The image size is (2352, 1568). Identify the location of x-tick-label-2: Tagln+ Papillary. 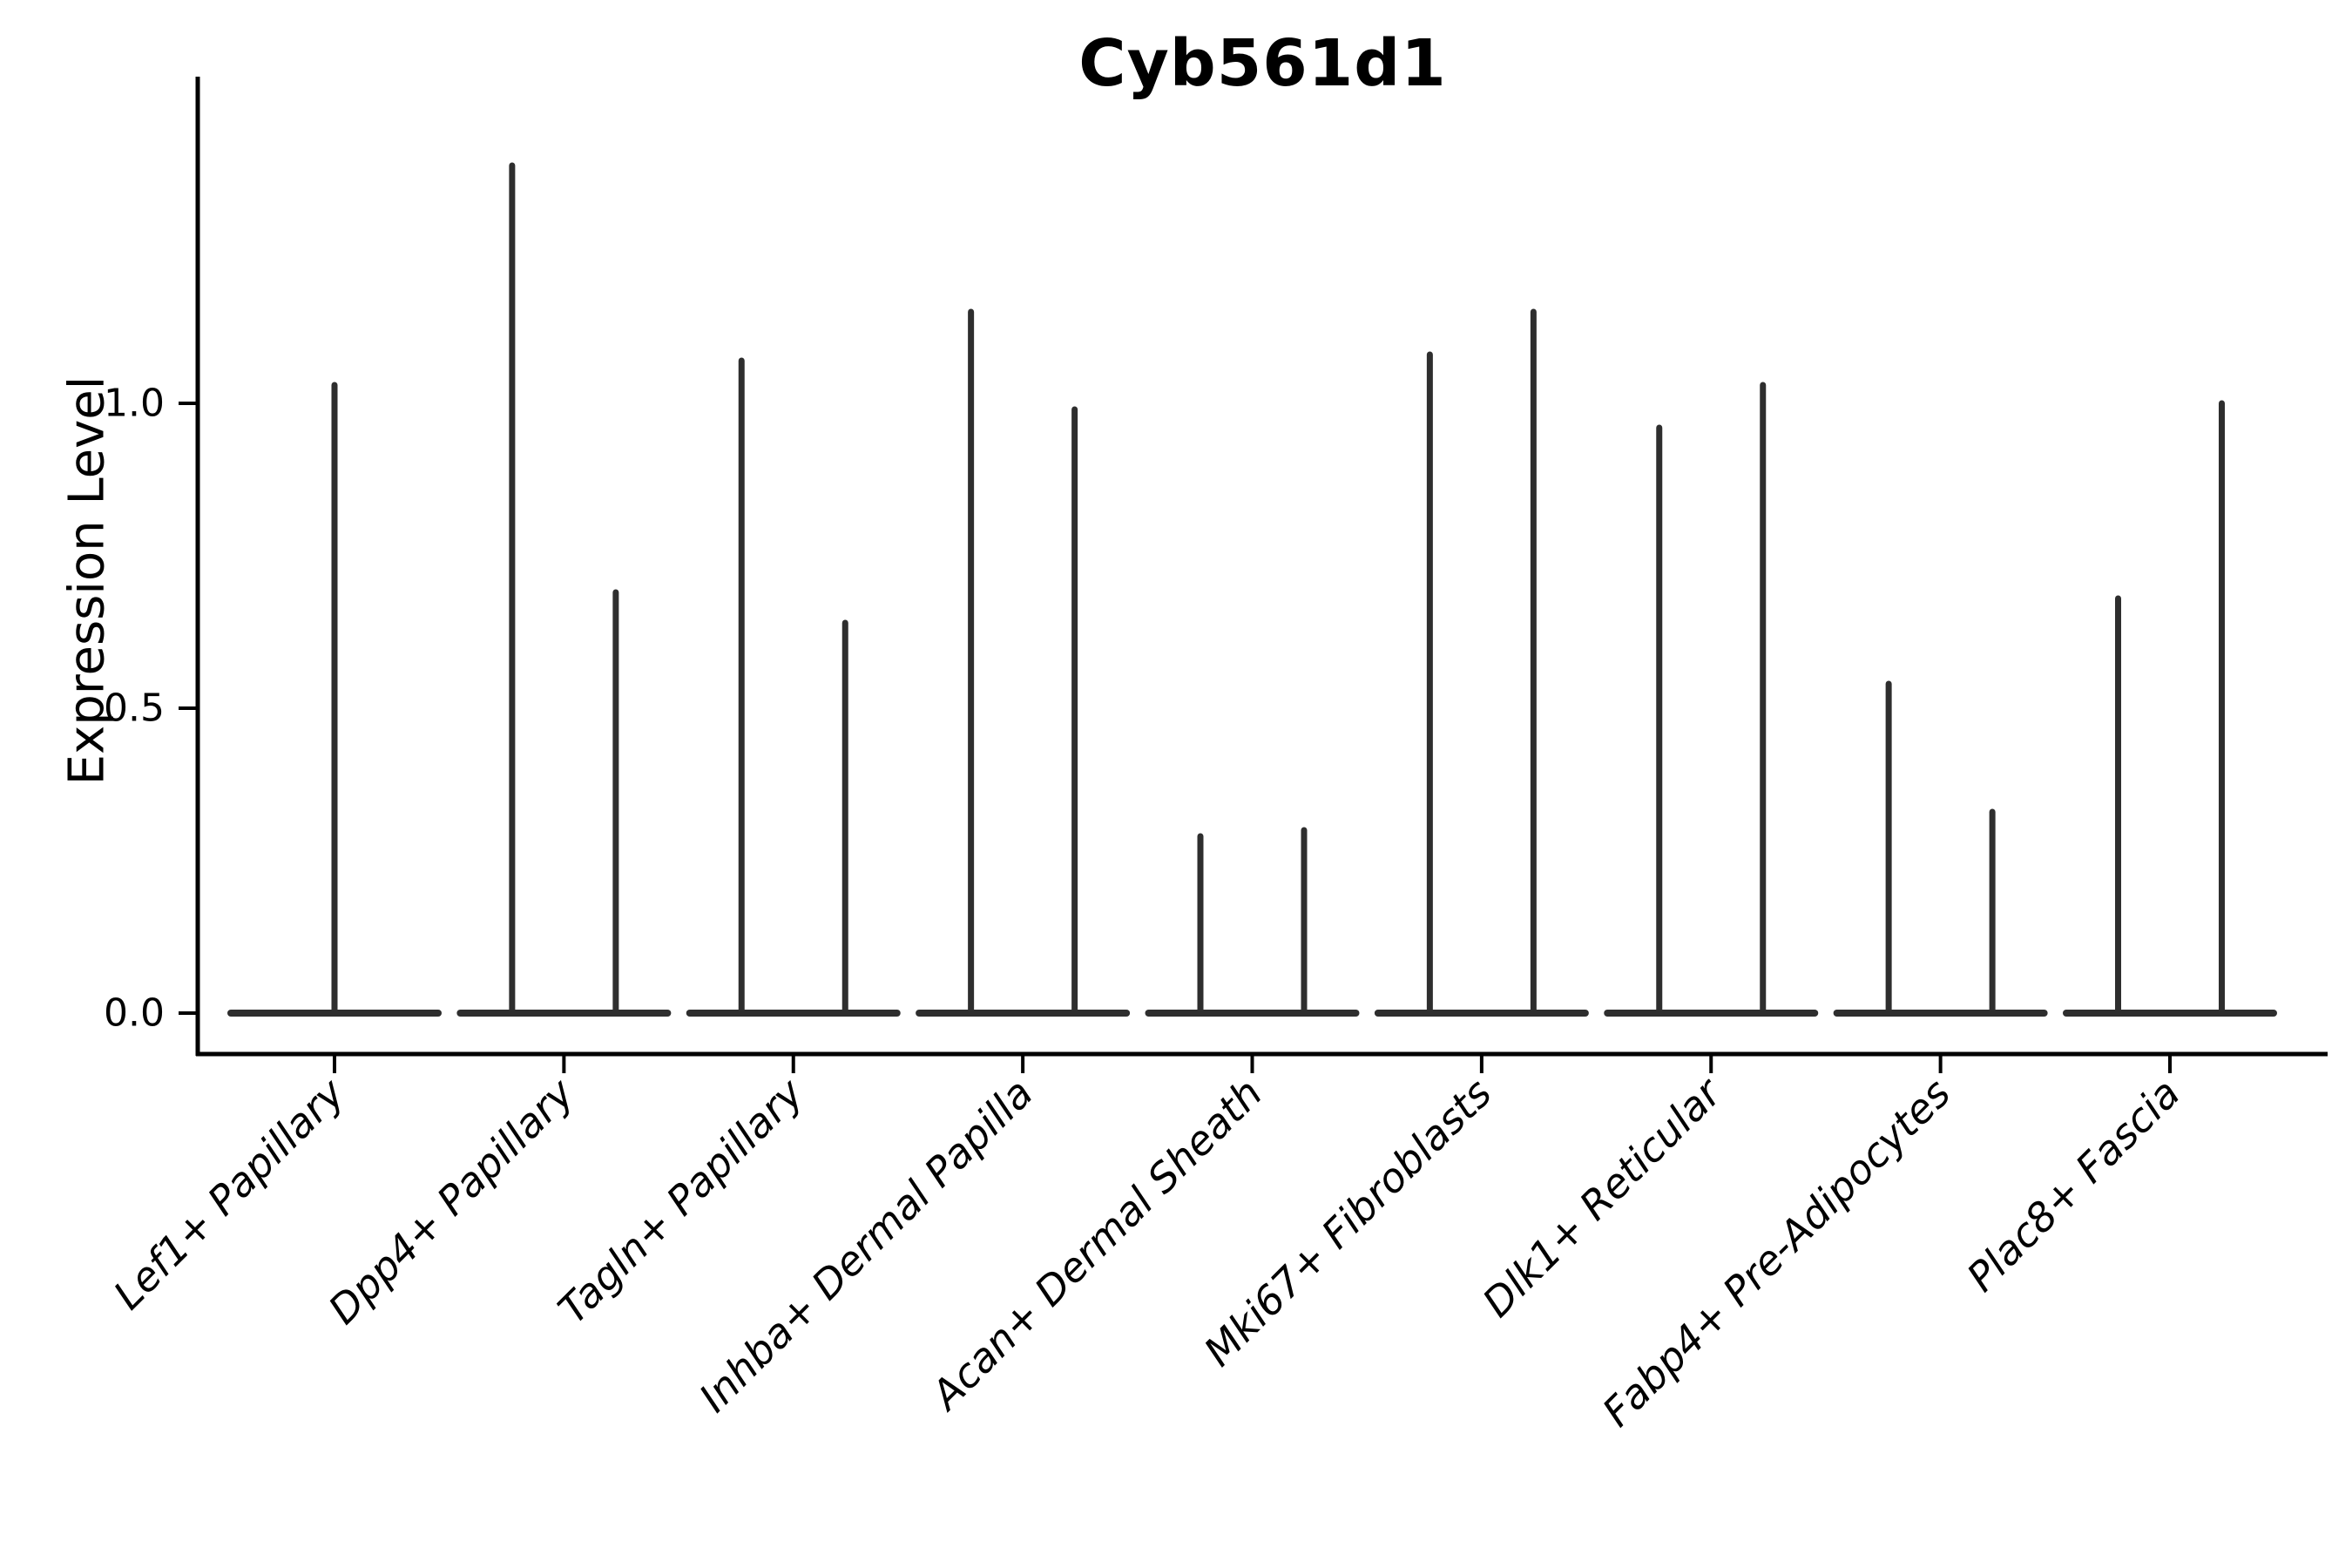
(681, 1201).